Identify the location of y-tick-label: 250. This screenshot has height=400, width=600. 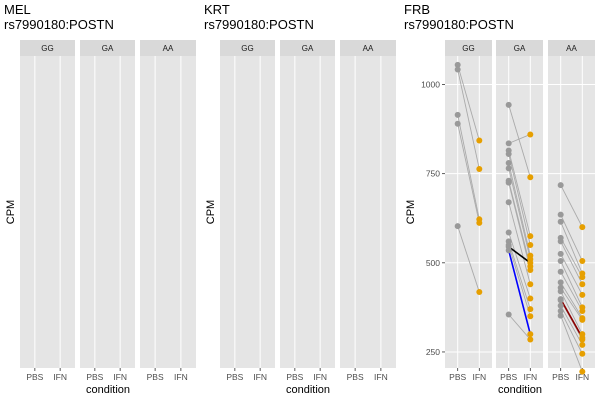
(433, 352).